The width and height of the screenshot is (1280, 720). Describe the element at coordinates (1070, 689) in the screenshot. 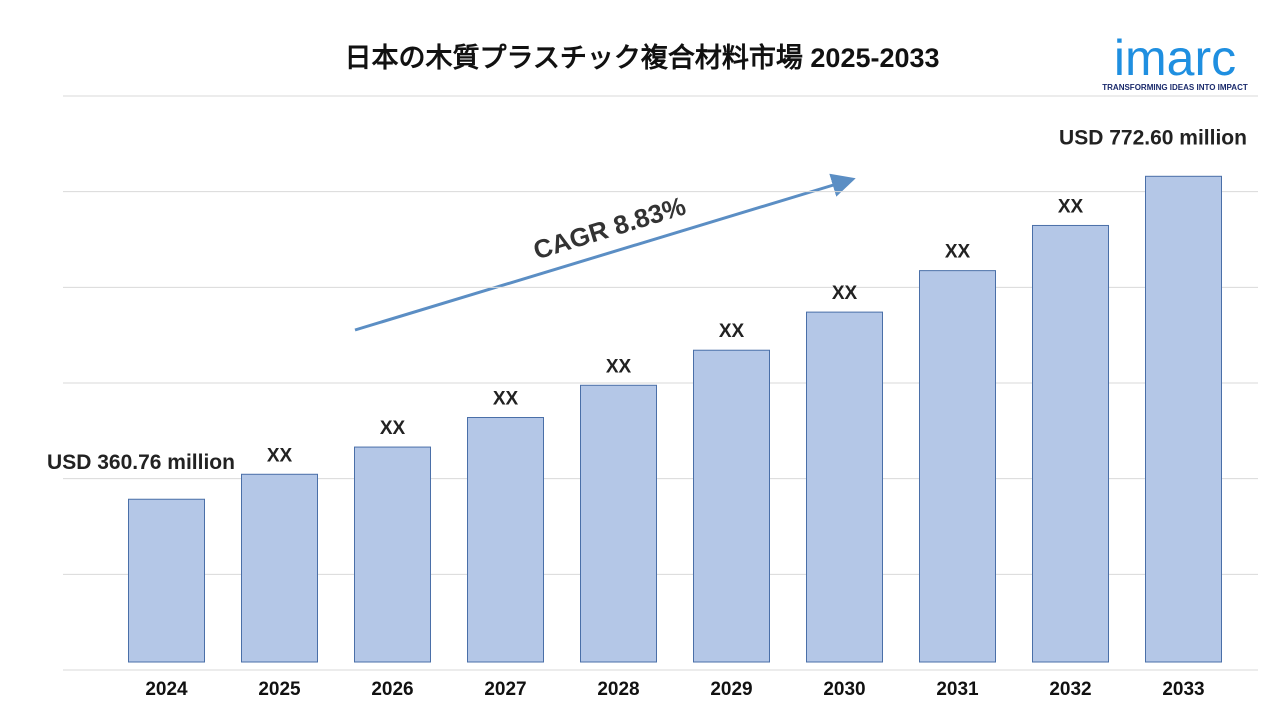

I see `x-tick-label: 2032` at that location.